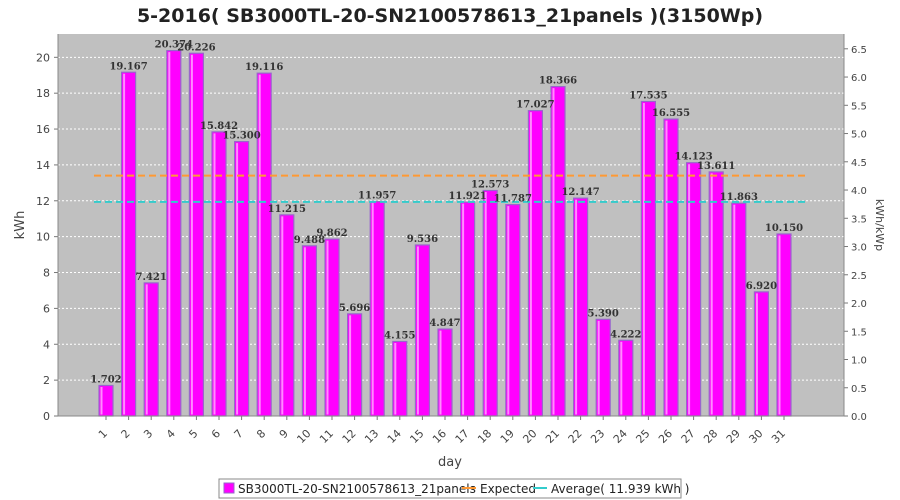 The image size is (900, 500). What do you see at coordinates (733, 436) in the screenshot?
I see `x-tick-label: 29` at bounding box center [733, 436].